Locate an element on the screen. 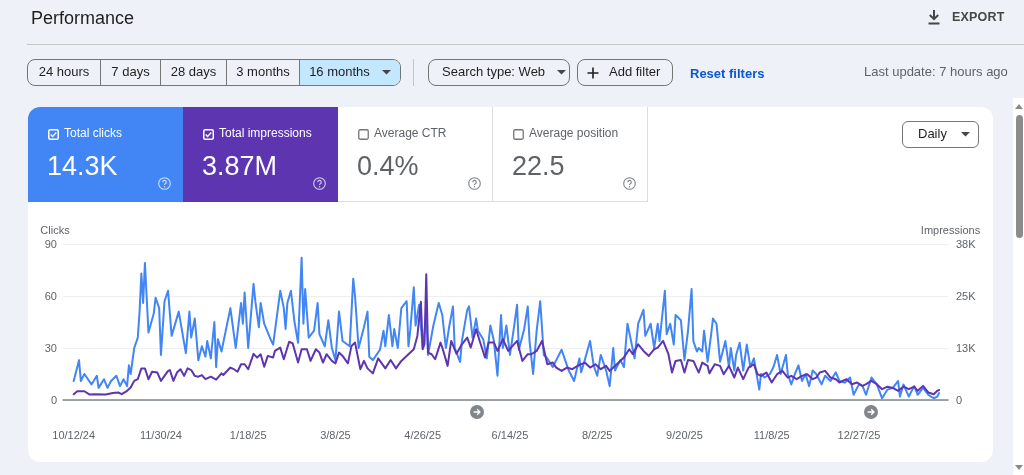 The width and height of the screenshot is (1024, 475). metric-card: Average CTR 0.4% is located at coordinates (415, 154).